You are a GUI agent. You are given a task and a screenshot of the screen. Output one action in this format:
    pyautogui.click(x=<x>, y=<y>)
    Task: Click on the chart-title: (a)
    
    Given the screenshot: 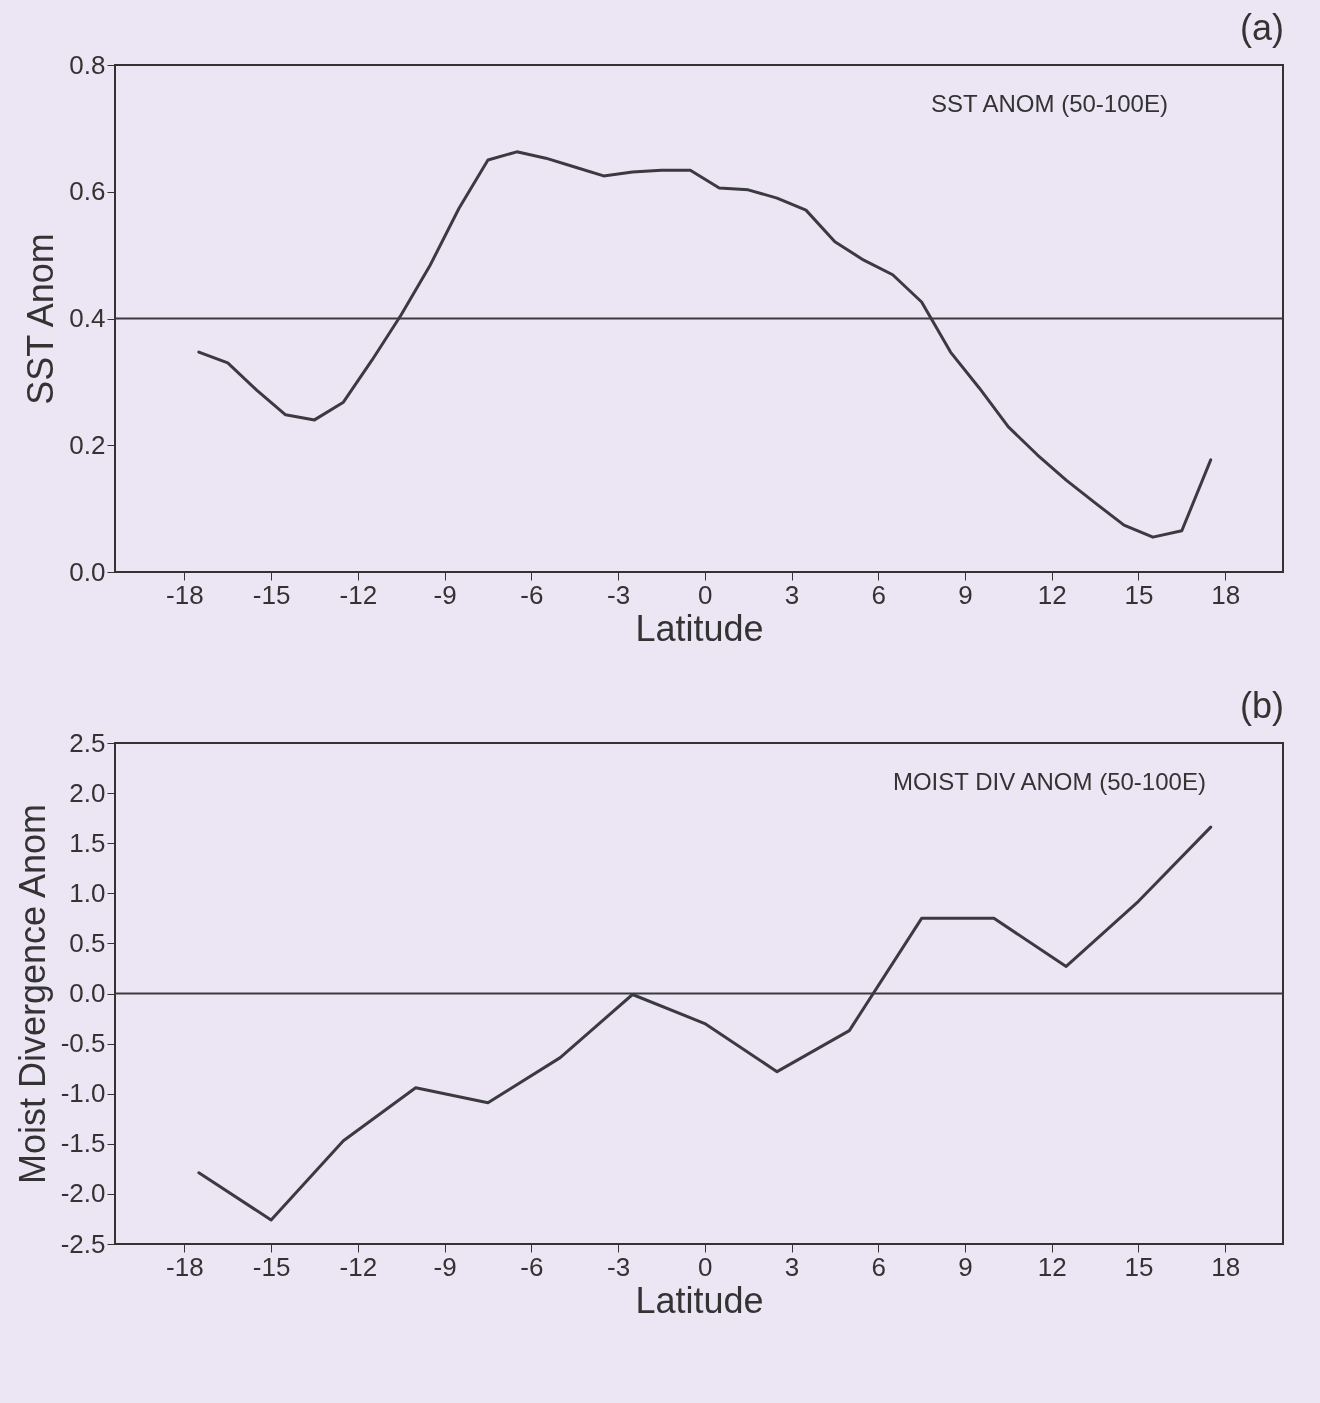 What is the action you would take?
    pyautogui.click(x=1262, y=27)
    